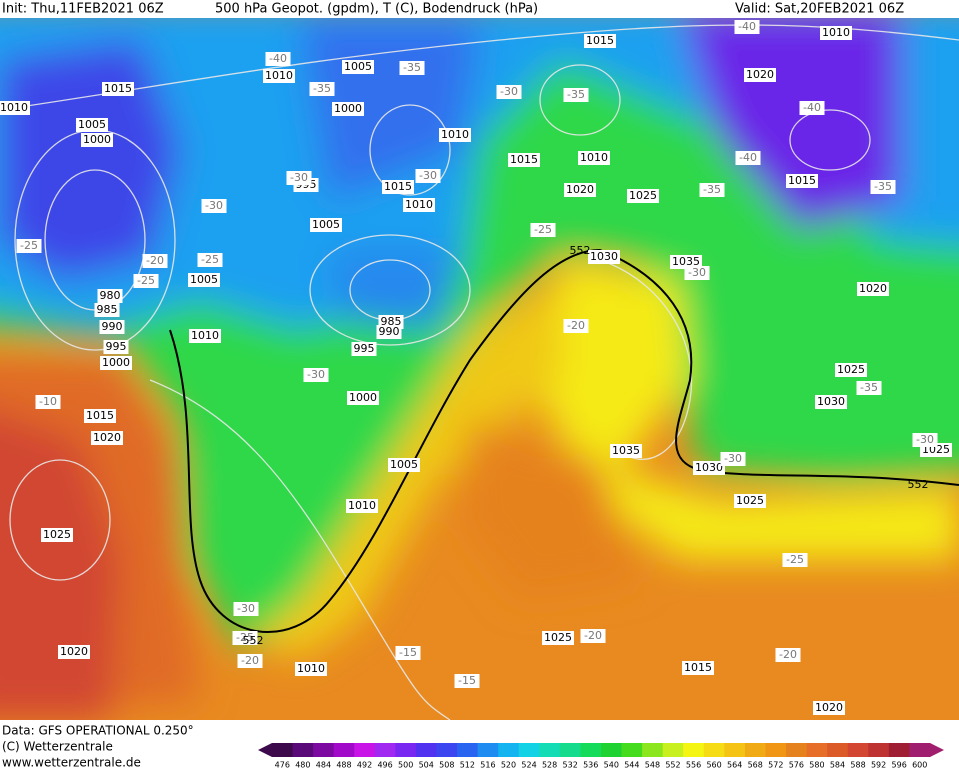  I want to click on colorbar-label: 600, so click(919, 765).